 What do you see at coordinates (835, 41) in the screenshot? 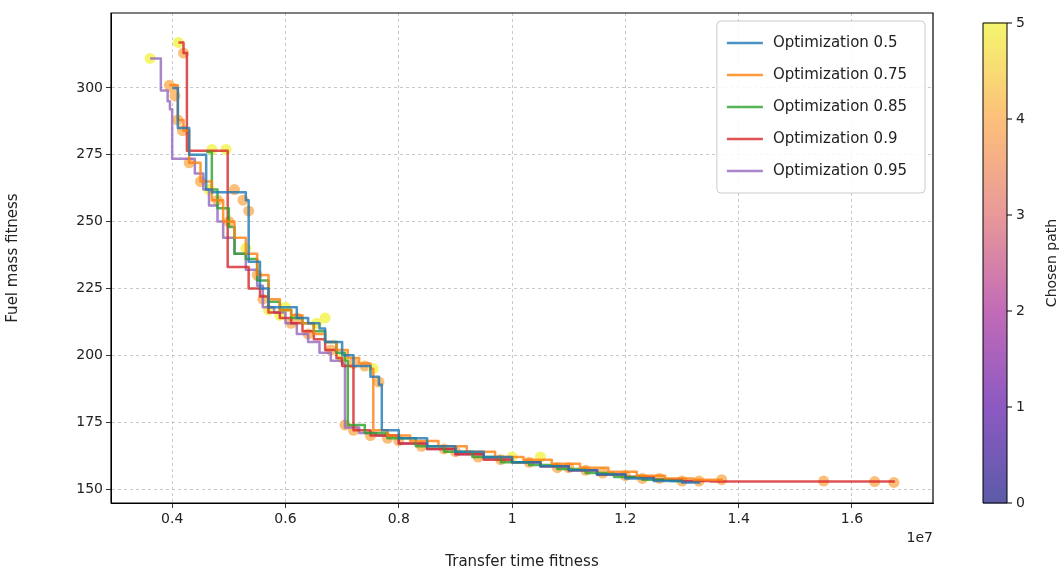
I see `legend-label: Optimization 0.5` at bounding box center [835, 41].